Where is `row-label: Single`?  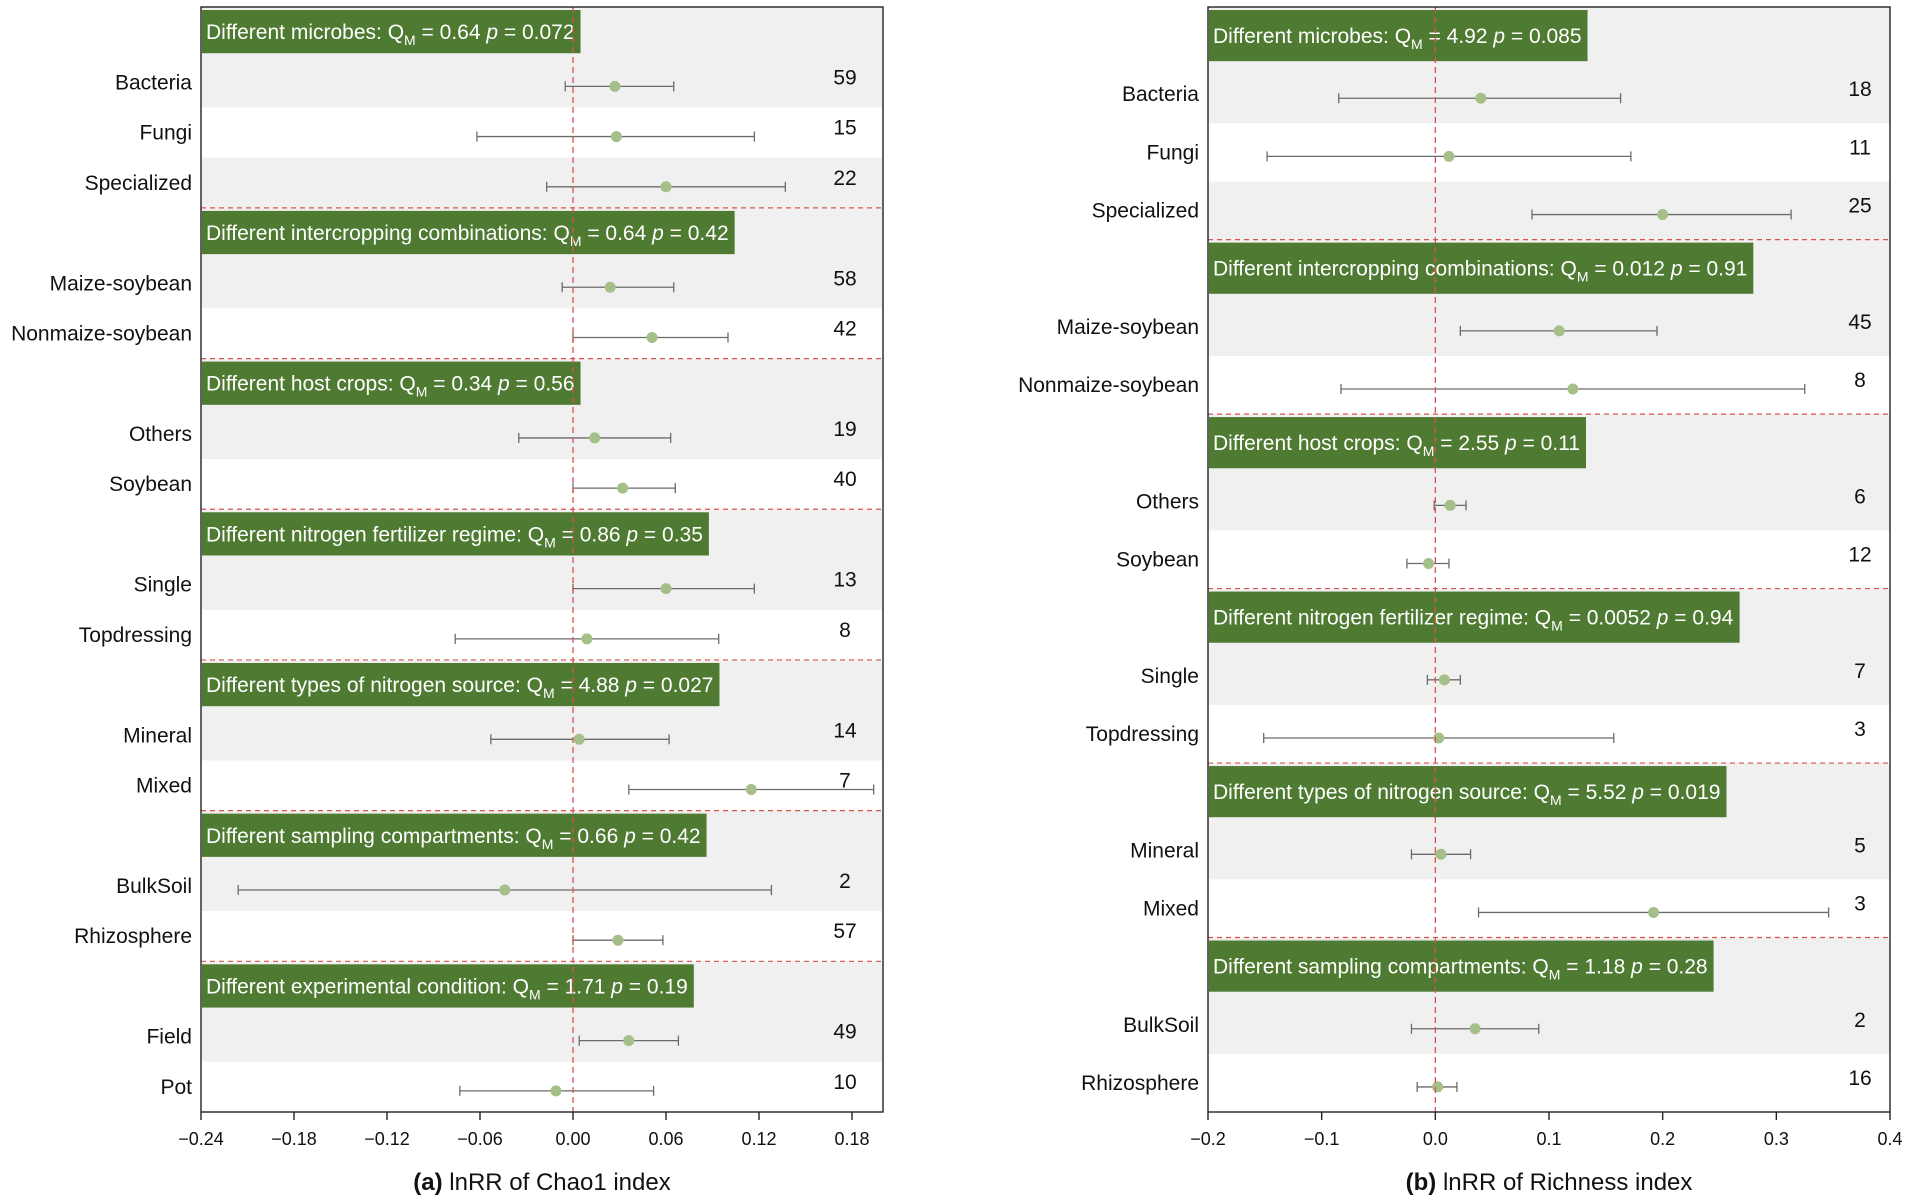 row-label: Single is located at coordinates (163, 585).